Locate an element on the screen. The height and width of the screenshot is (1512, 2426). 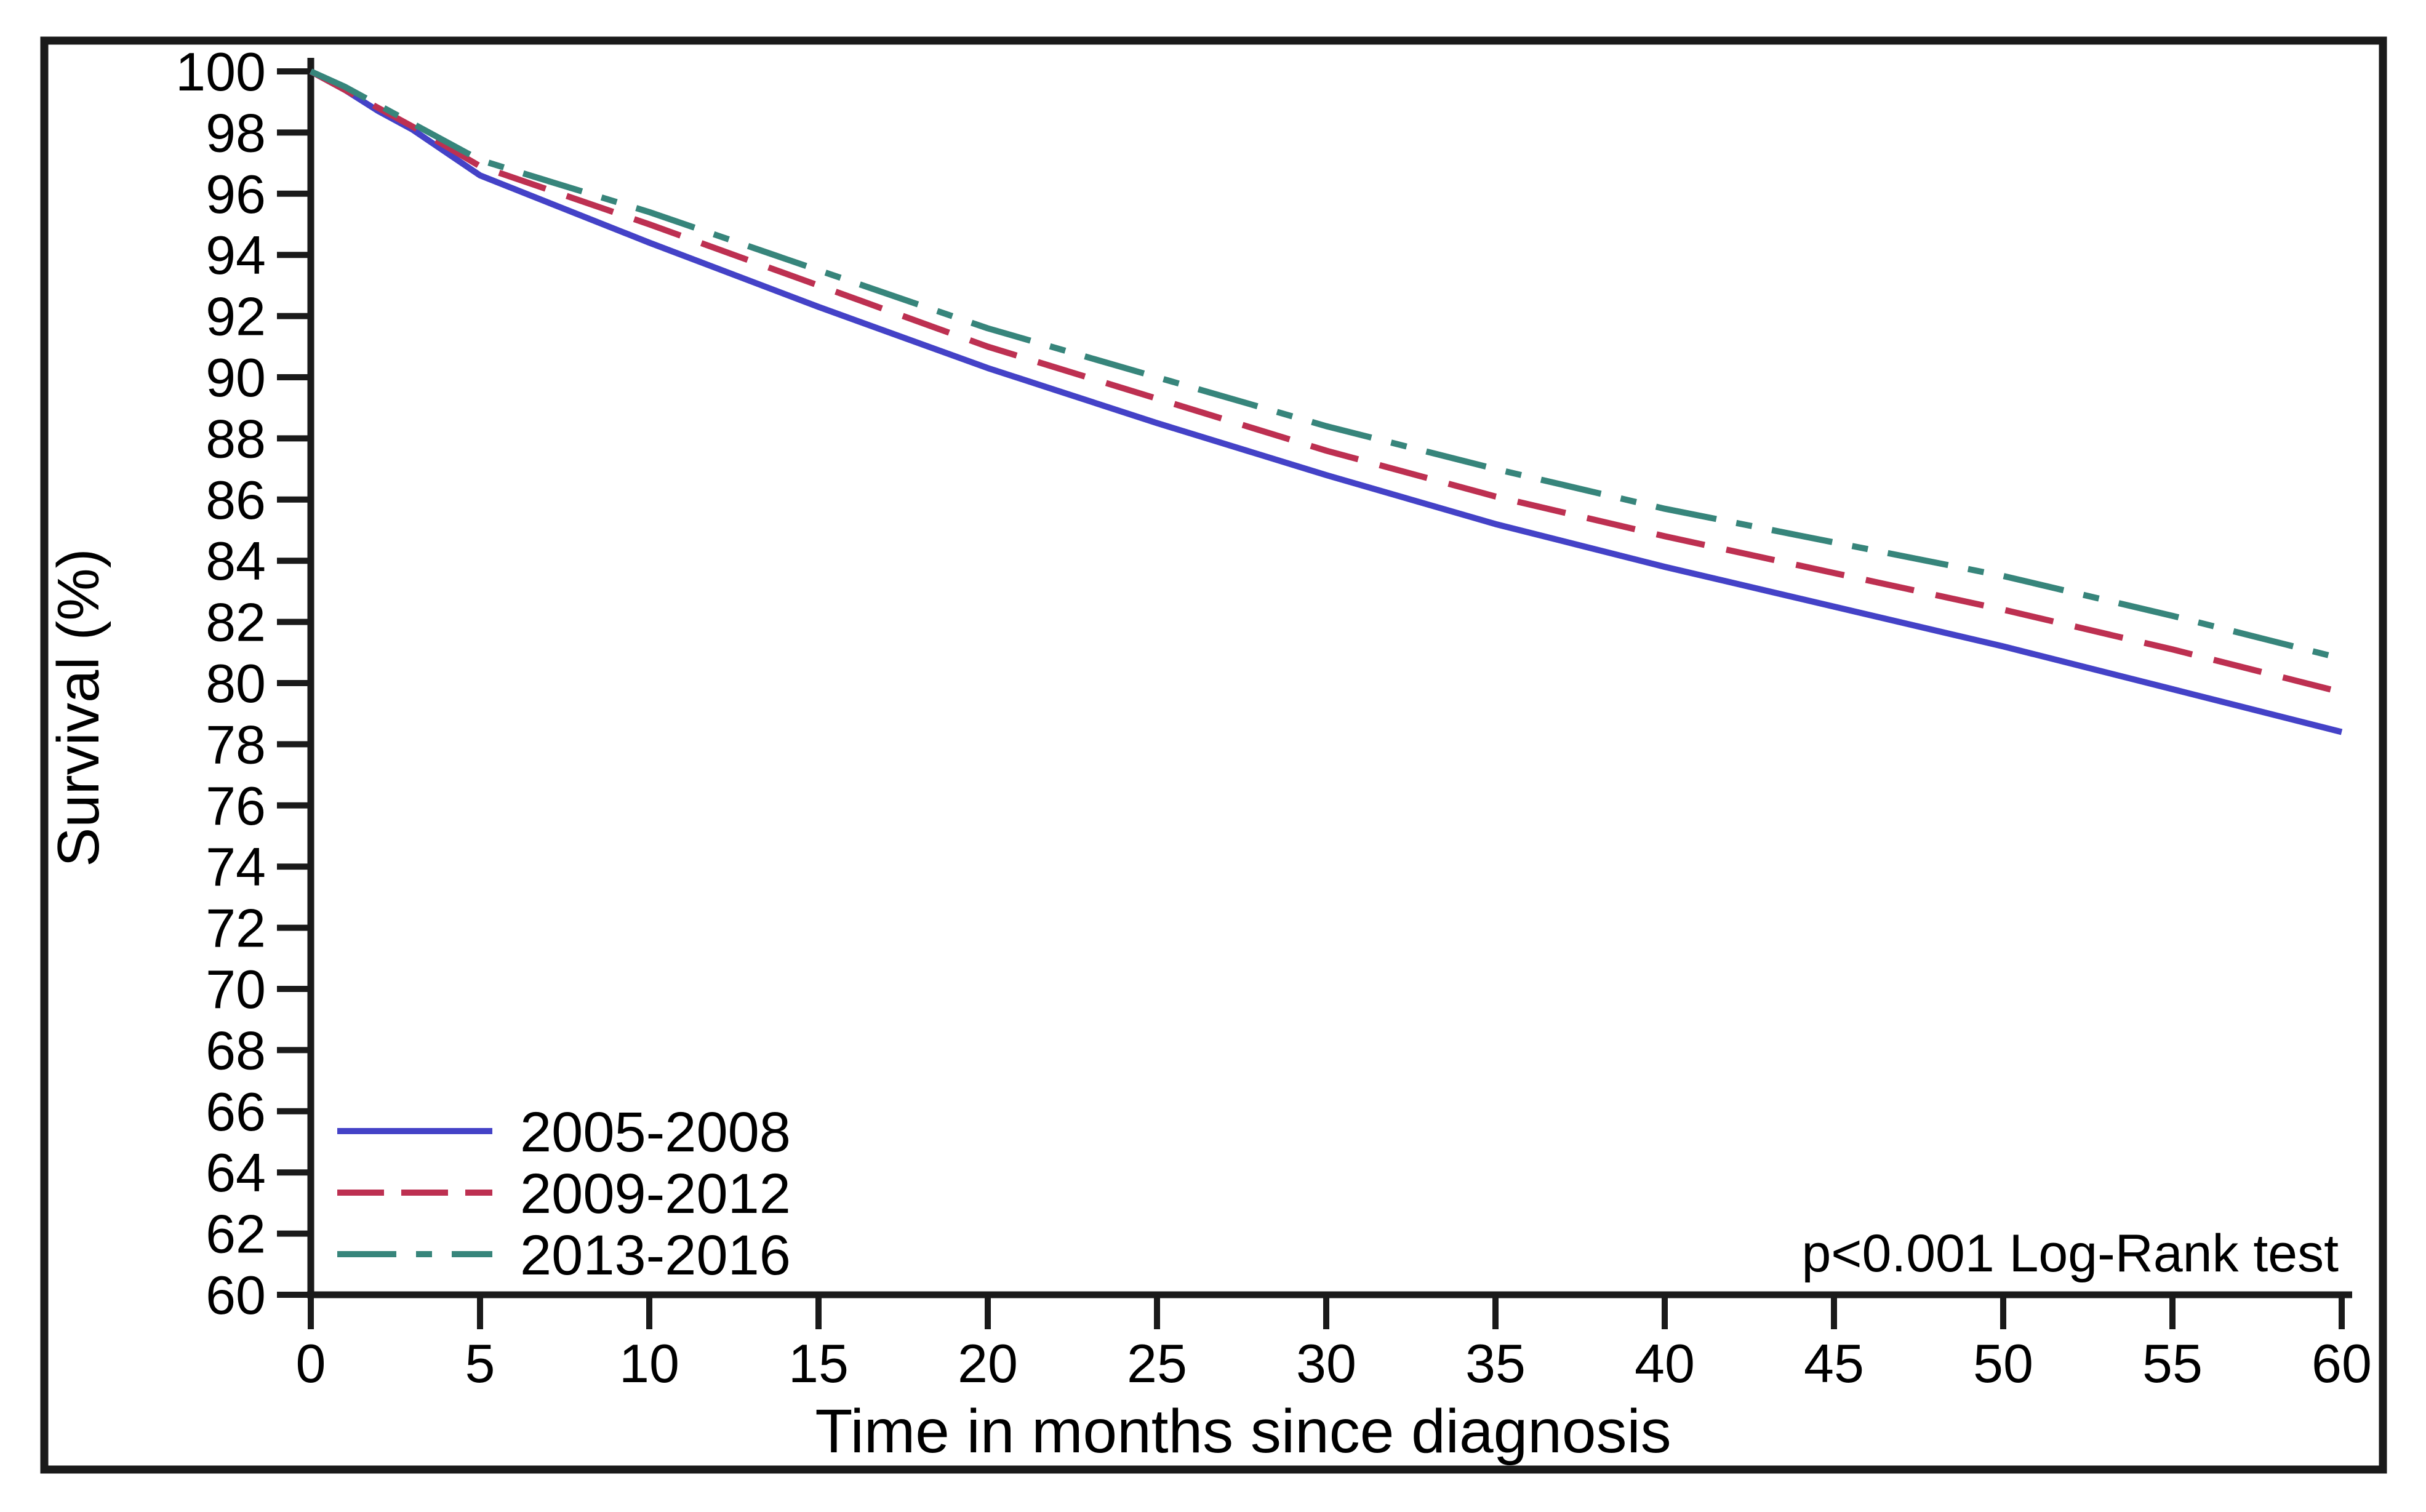
y-tick-label: 62 is located at coordinates (236, 1234).